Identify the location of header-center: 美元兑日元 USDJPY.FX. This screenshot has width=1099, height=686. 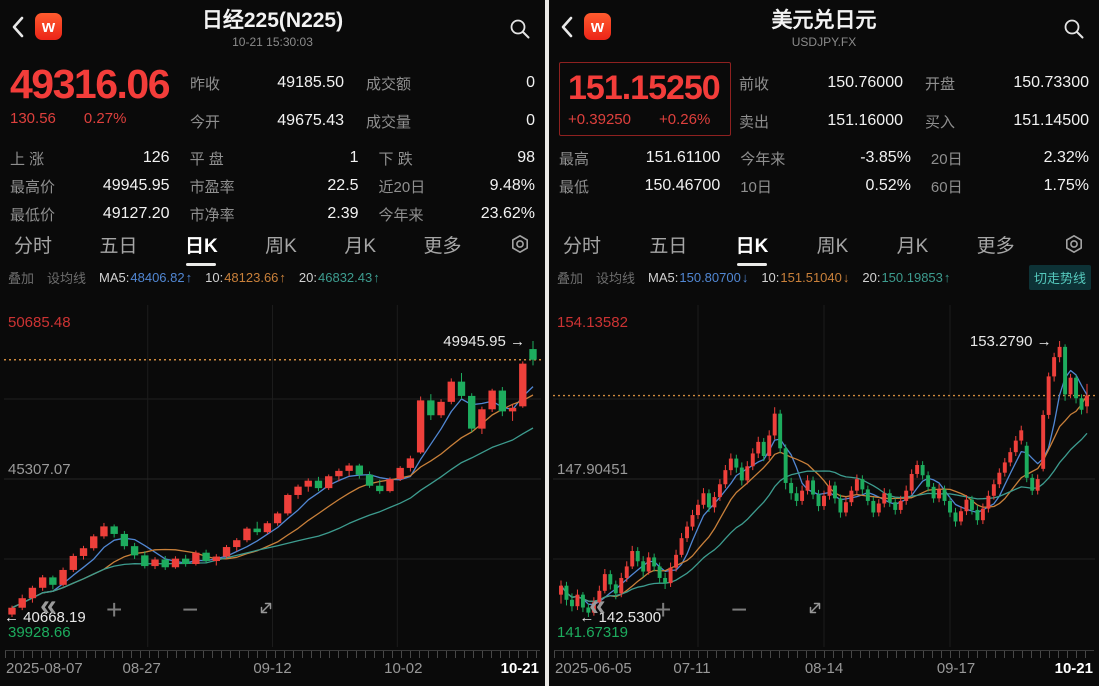
(824, 24).